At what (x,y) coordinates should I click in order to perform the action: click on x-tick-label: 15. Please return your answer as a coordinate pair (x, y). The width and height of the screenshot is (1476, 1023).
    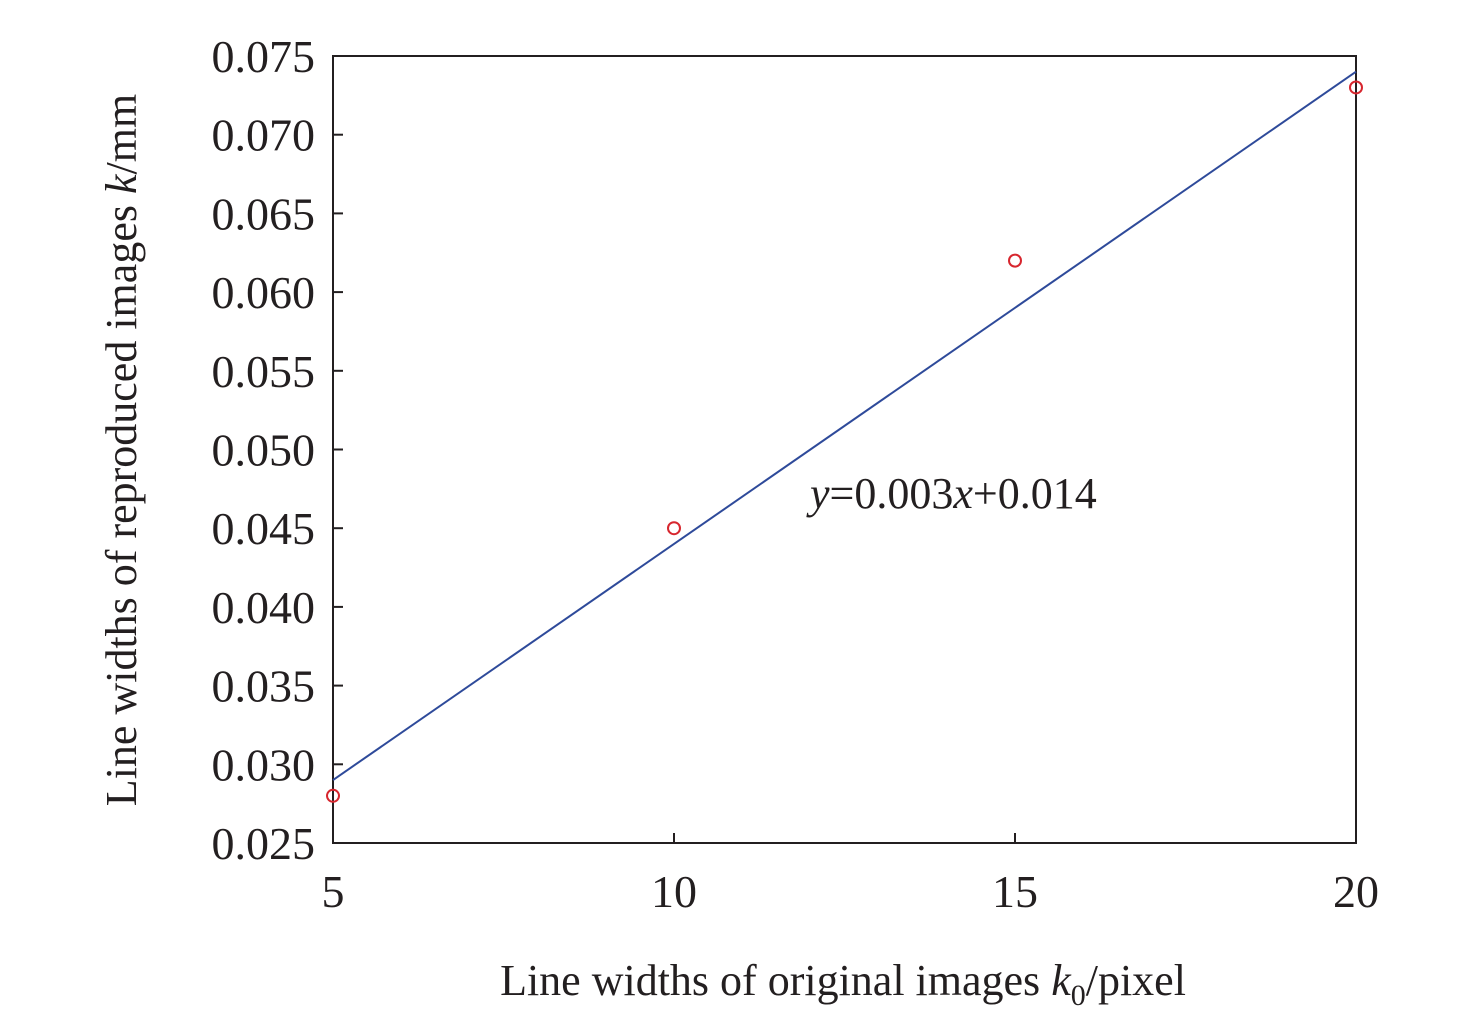
    Looking at the image, I should click on (1015, 891).